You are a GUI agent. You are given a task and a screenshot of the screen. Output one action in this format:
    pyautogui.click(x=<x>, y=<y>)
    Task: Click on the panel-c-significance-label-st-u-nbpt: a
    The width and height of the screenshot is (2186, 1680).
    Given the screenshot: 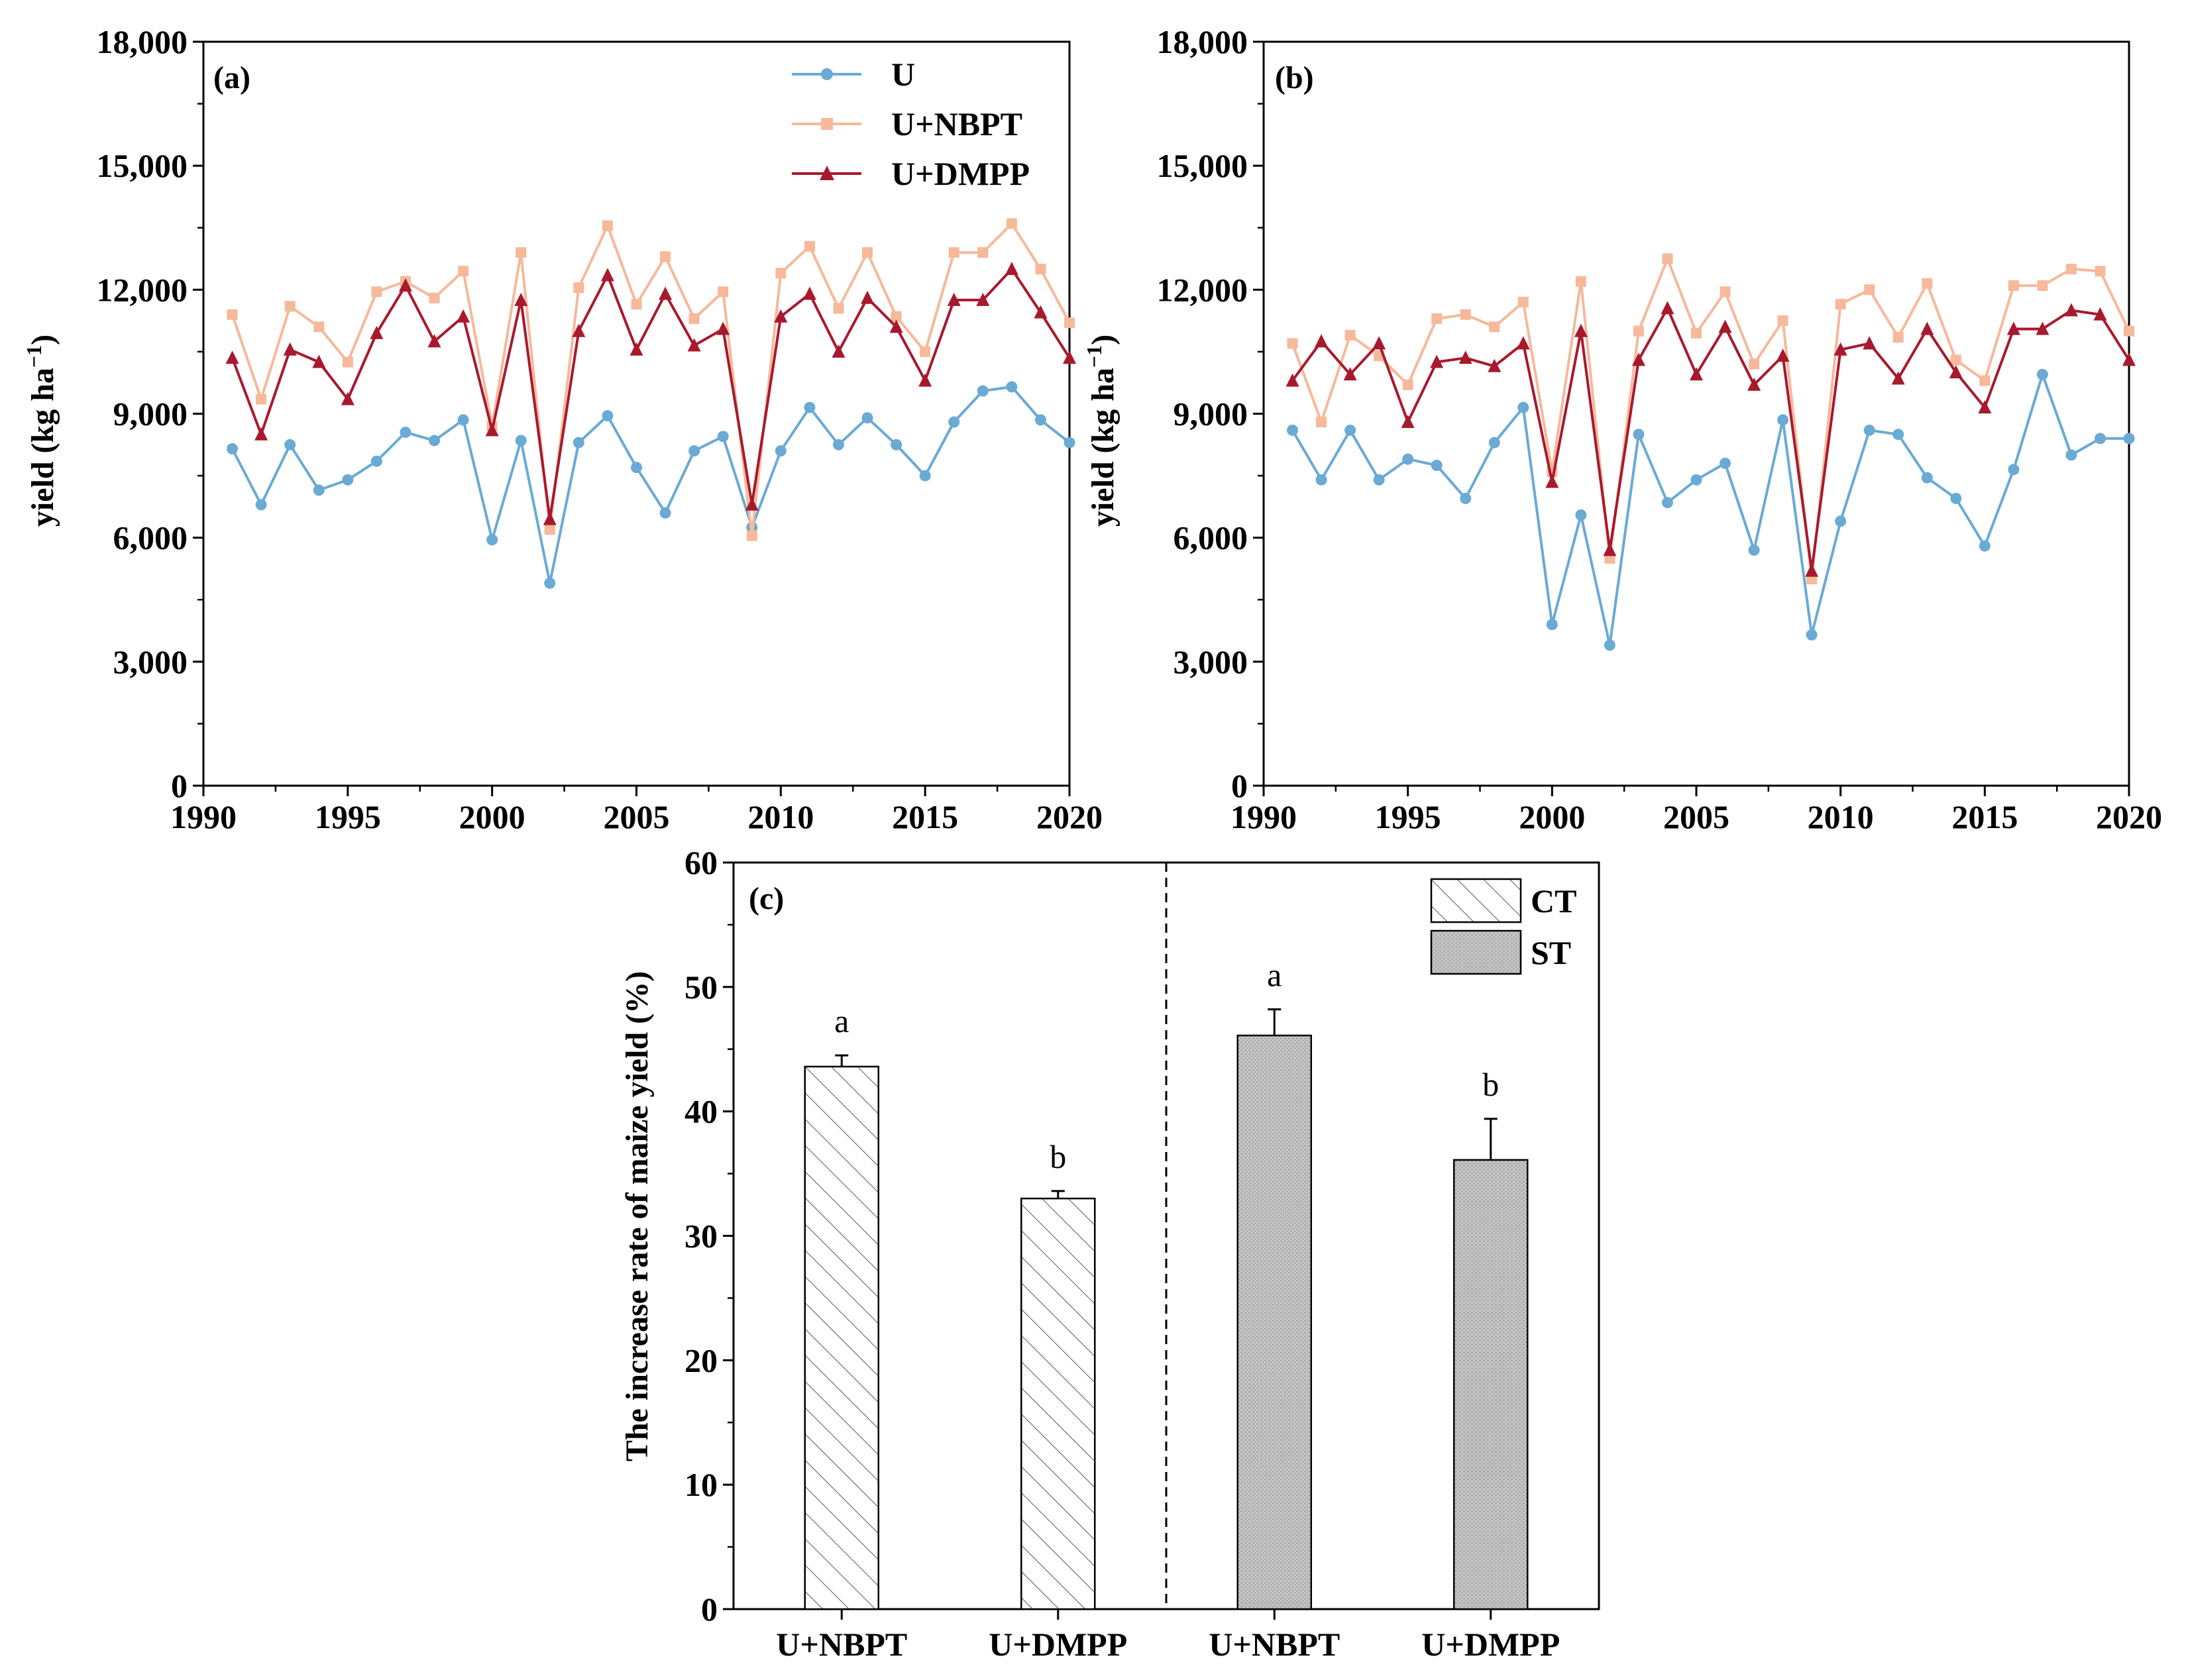 What is the action you would take?
    pyautogui.click(x=1274, y=975)
    